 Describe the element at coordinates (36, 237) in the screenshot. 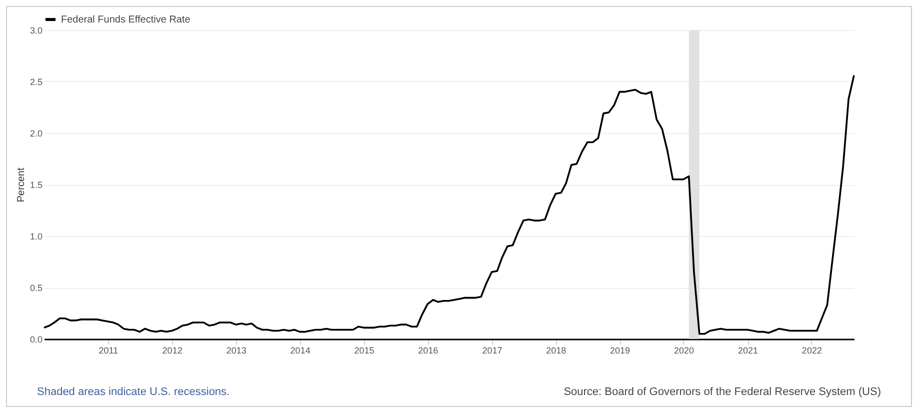

I see `y-tick-label: 1.0` at that location.